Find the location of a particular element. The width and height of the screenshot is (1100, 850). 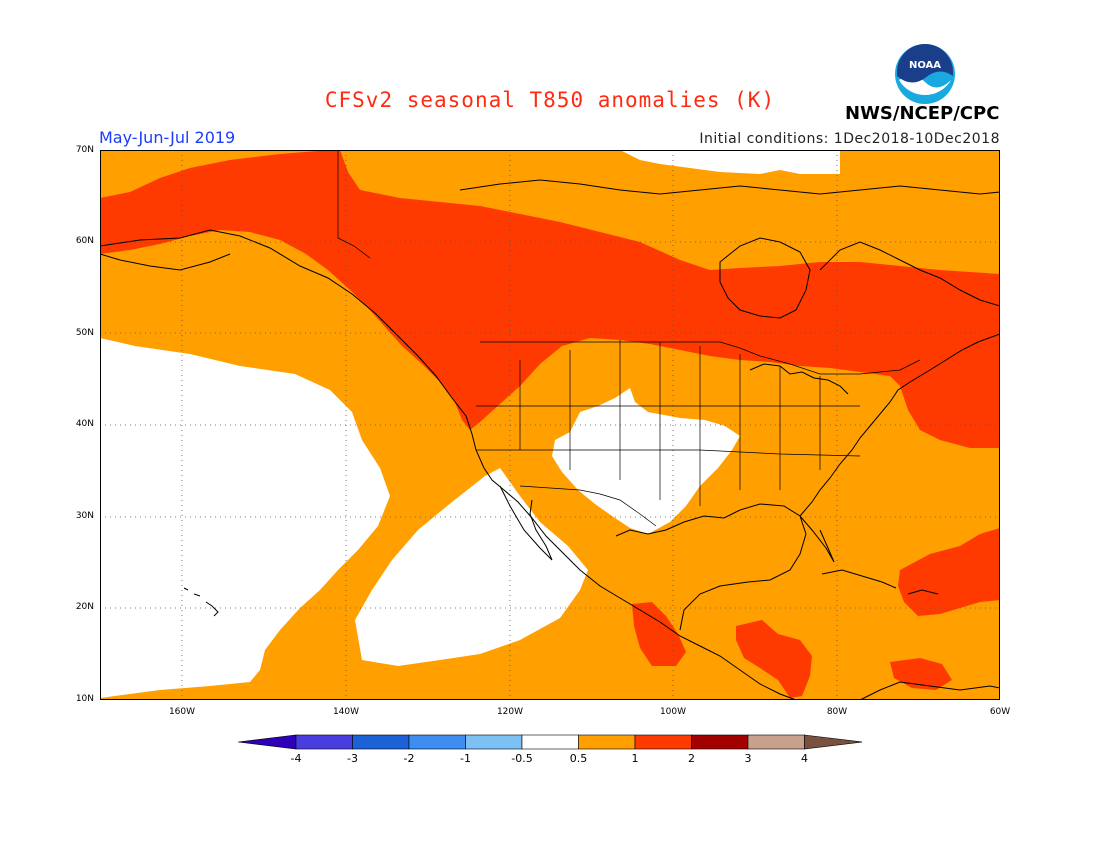

neutral-region-pacific-north is located at coordinates (245, 518).